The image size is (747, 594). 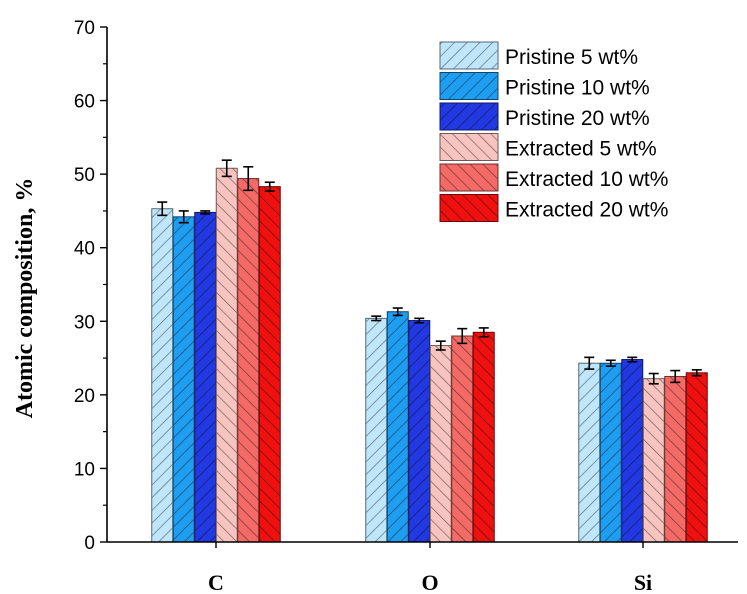 What do you see at coordinates (586, 179) in the screenshot?
I see `legend-label: Extracted 10 wt%` at bounding box center [586, 179].